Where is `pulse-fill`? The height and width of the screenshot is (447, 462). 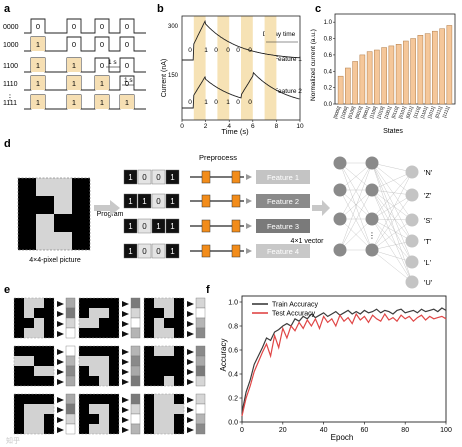 pulse-fill is located at coordinates (102, 83).